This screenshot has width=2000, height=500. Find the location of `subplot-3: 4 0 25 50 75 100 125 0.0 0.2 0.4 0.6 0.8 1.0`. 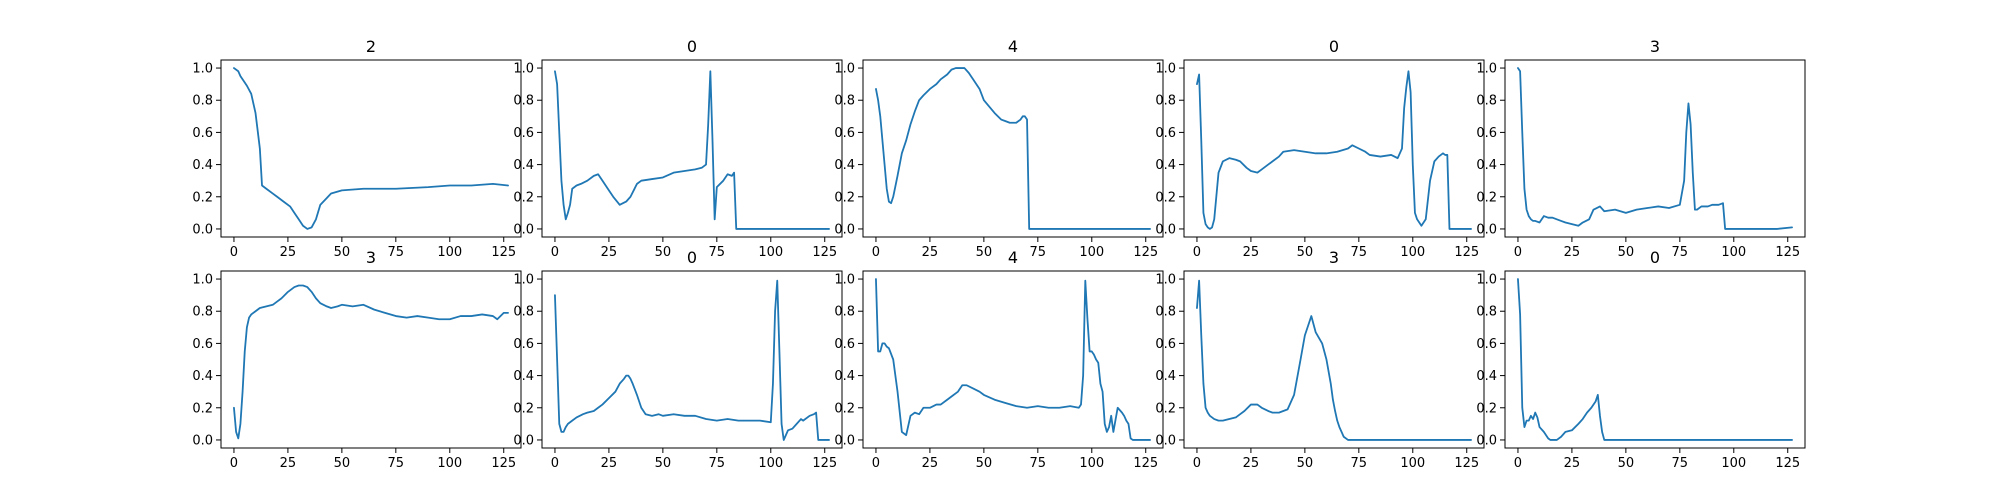

subplot-3: 4 0 25 50 75 100 125 0.0 0.2 0.4 0.6 0.8 1.0 is located at coordinates (999, 148).